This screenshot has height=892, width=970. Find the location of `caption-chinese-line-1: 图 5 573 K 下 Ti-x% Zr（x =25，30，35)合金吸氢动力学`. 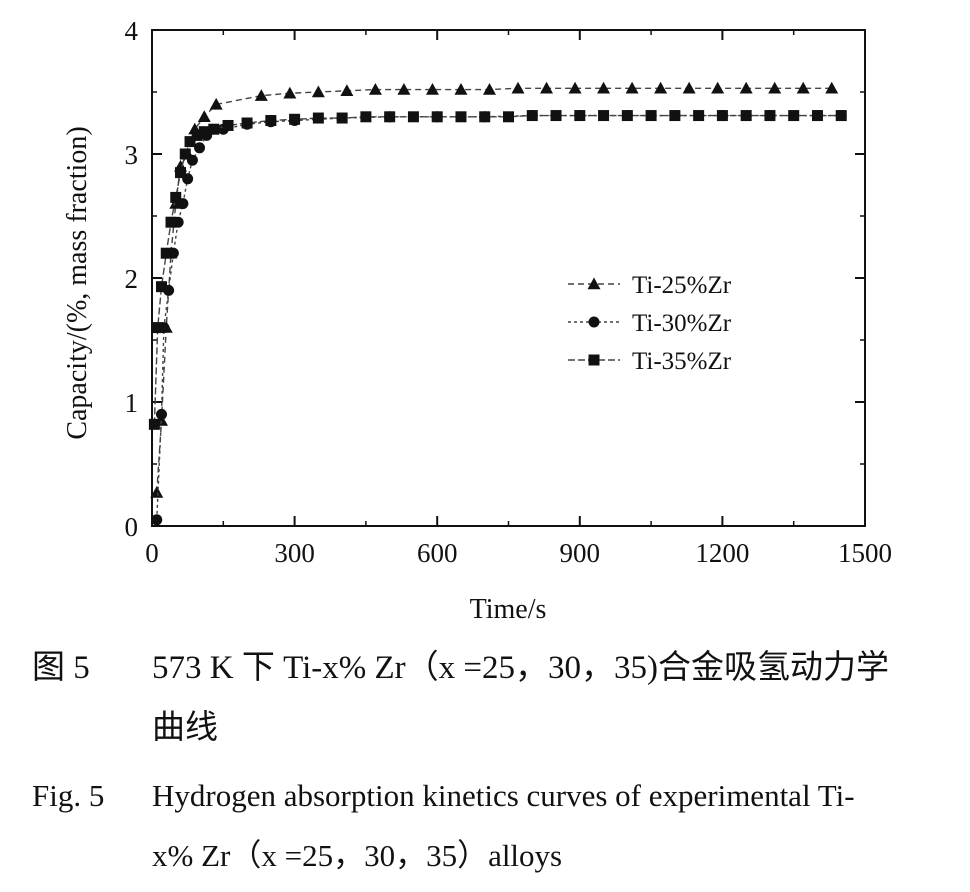

caption-chinese-line-1: 图 5 573 K 下 Ti-x% Zr（x =25，30，35)合金吸氢动力学 is located at coordinates (460, 668).